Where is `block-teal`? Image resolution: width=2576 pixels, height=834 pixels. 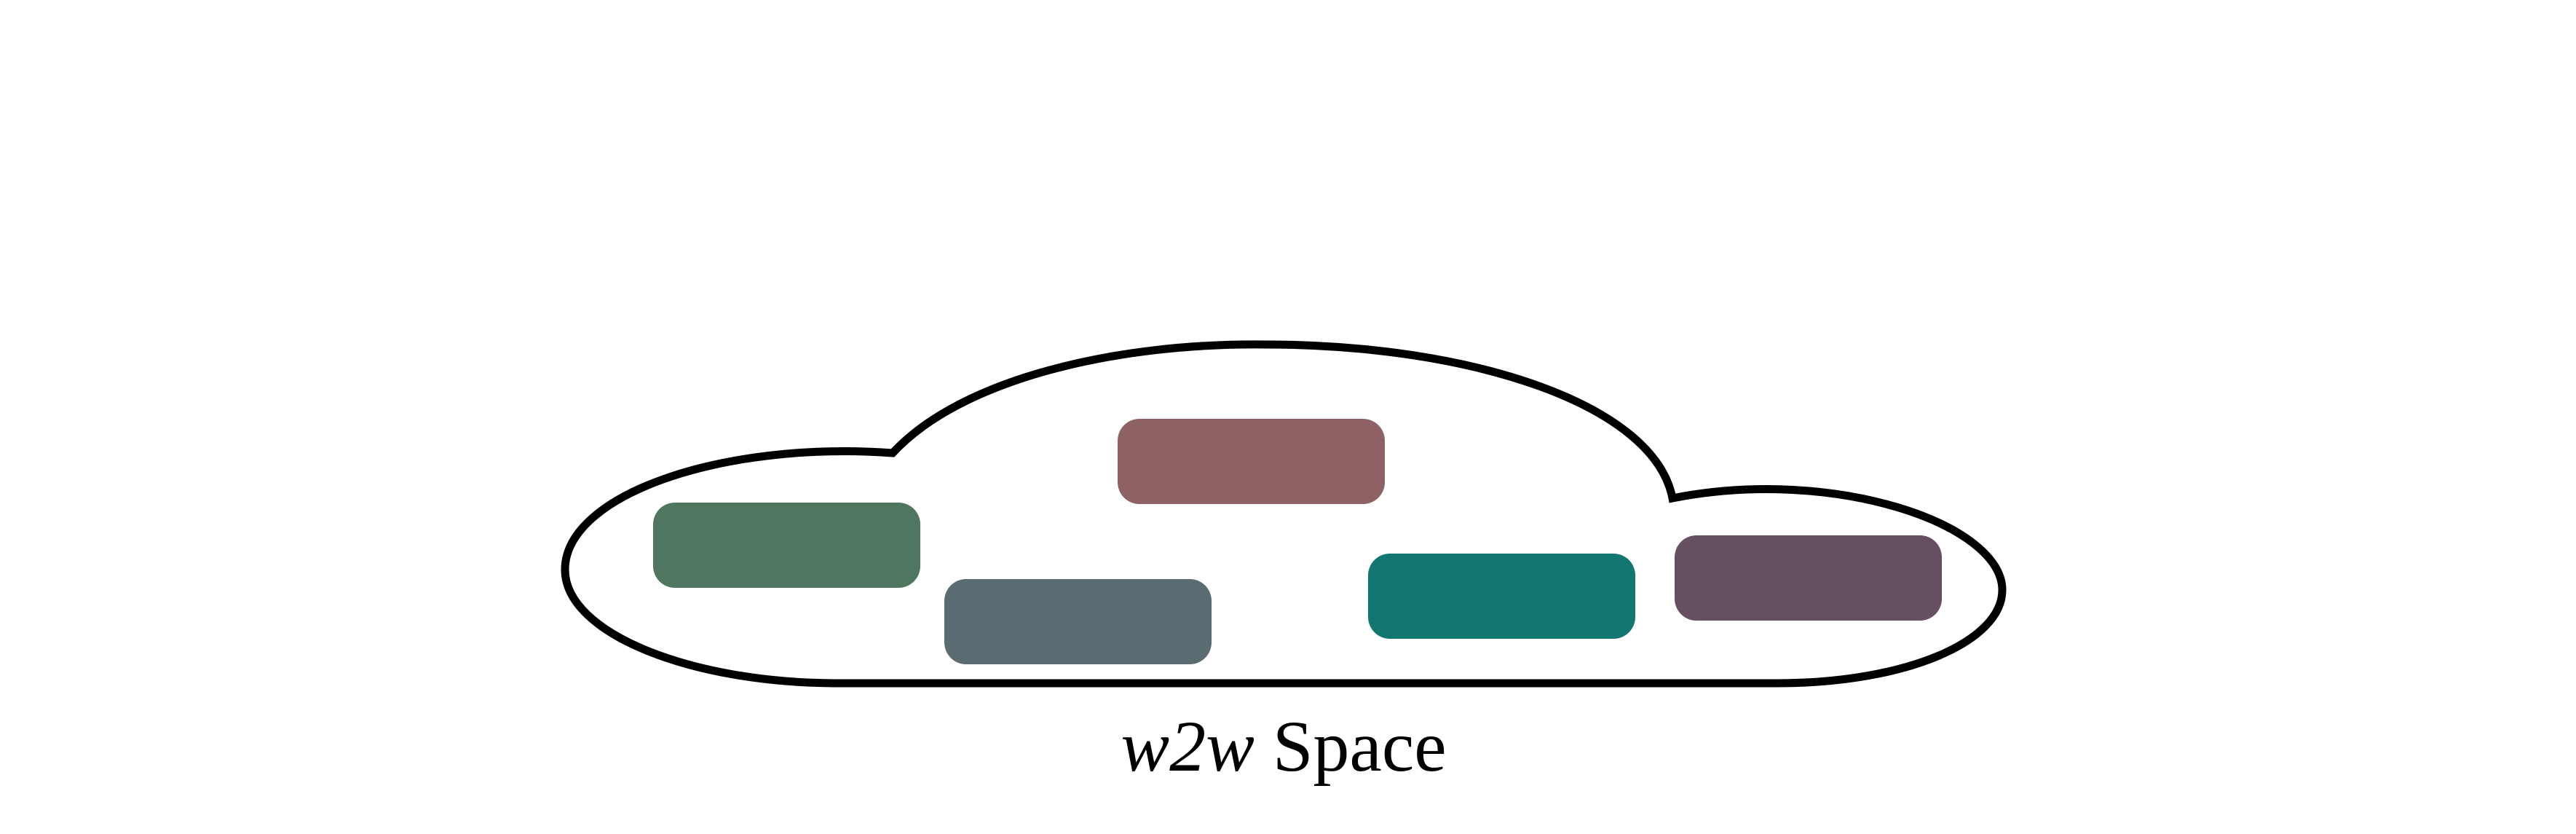 block-teal is located at coordinates (1501, 596).